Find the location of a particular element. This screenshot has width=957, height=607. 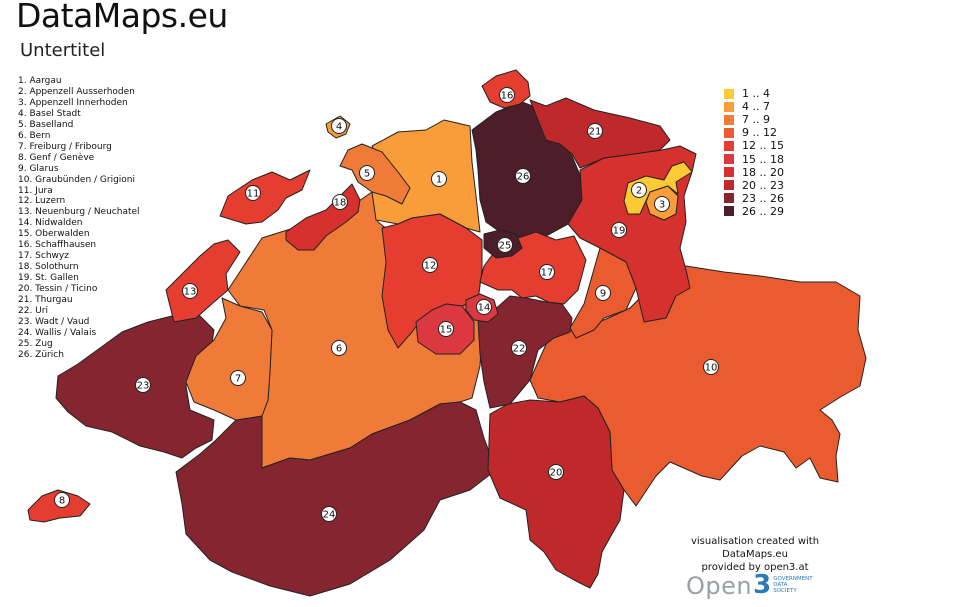

canton-marker: 6 is located at coordinates (339, 348).